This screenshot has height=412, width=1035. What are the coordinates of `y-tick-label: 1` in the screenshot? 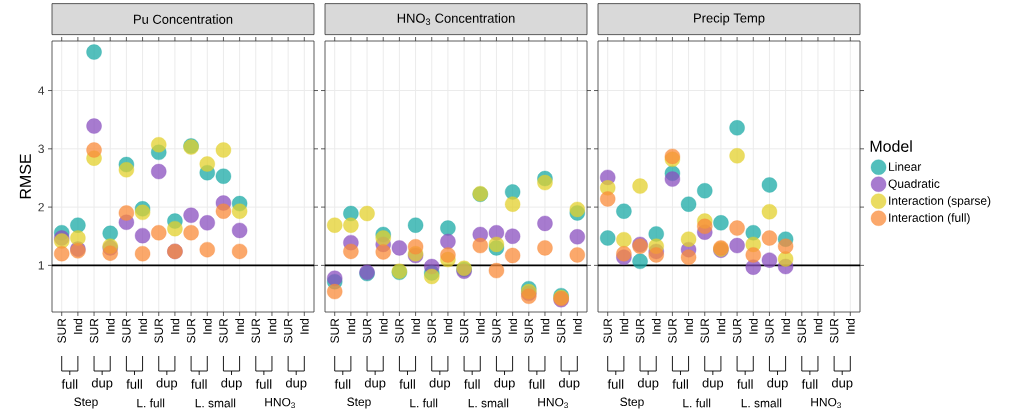 It's located at (41, 265).